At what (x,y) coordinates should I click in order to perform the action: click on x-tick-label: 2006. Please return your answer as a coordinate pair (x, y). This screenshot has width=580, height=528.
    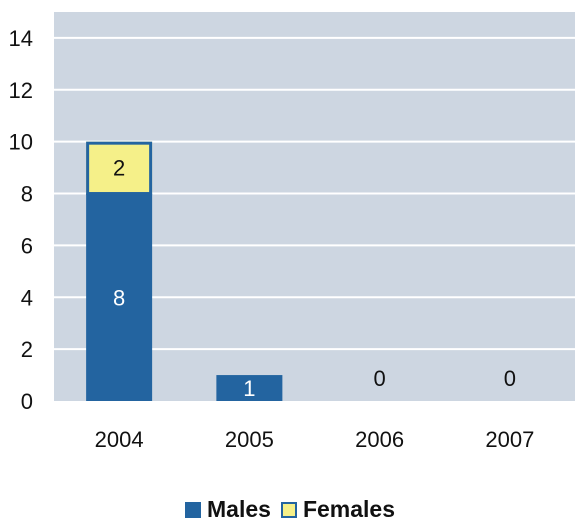
    Looking at the image, I should click on (379, 439).